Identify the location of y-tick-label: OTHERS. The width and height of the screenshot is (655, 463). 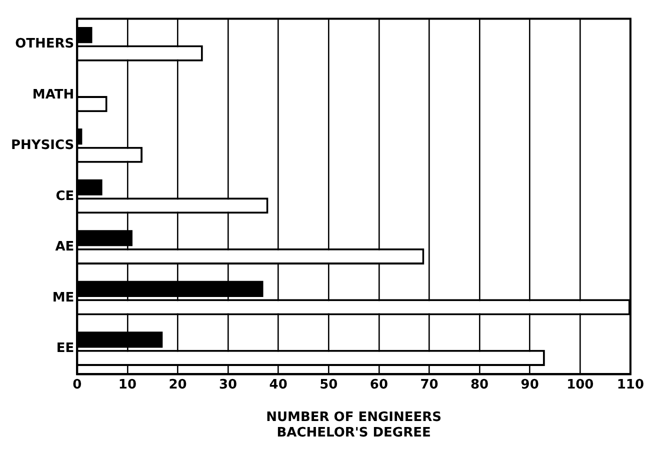
(44, 44).